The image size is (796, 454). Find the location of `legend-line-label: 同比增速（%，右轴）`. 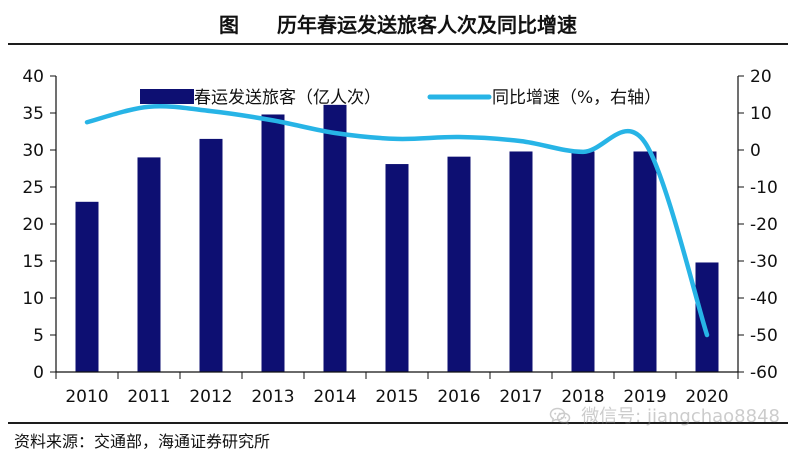

legend-line-label: 同比增速（%，右轴） is located at coordinates (576, 98).